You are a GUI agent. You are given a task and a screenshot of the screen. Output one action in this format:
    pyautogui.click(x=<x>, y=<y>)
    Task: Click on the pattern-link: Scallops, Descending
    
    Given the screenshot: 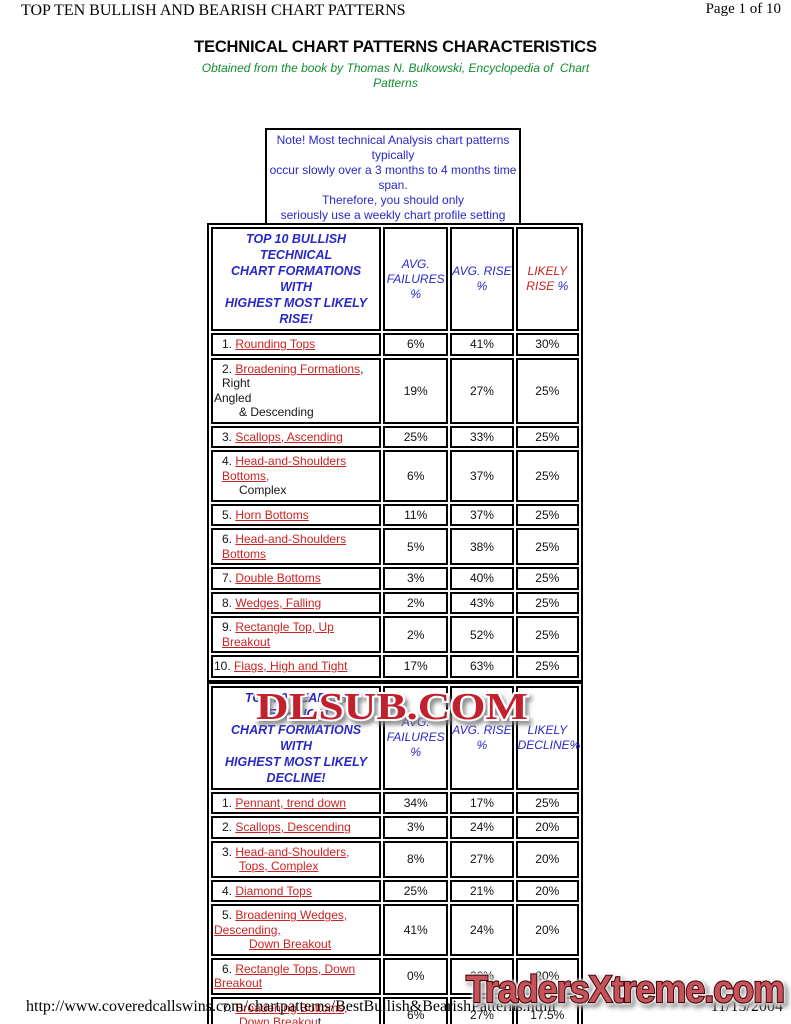 What is the action you would take?
    pyautogui.click(x=293, y=827)
    